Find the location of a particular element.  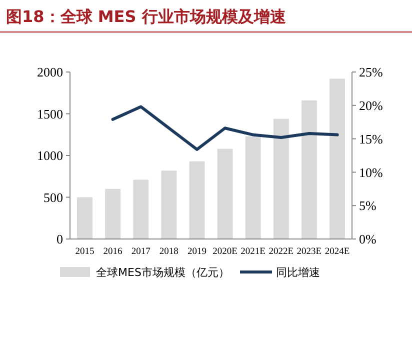

legend-label: 全球MES市场规模（亿元） is located at coordinates (163, 272).